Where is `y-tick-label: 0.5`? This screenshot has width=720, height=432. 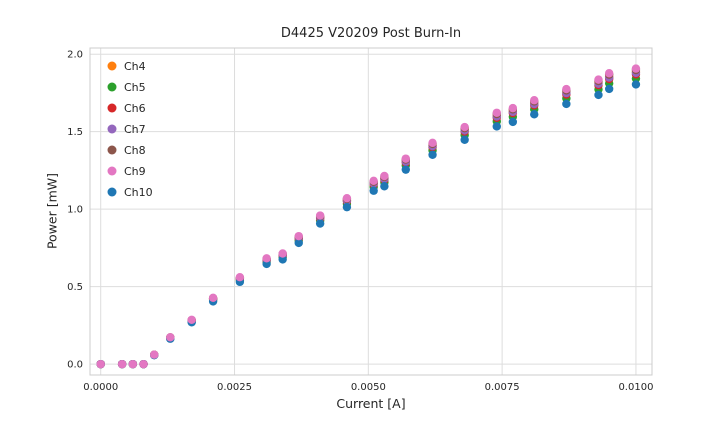
y-tick-label: 0.5 is located at coordinates (75, 287).